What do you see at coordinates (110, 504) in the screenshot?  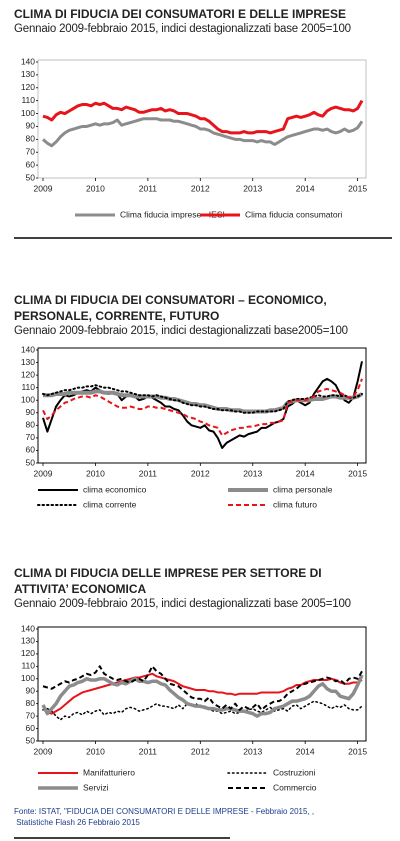 I see `legend-label: clima corrente` at bounding box center [110, 504].